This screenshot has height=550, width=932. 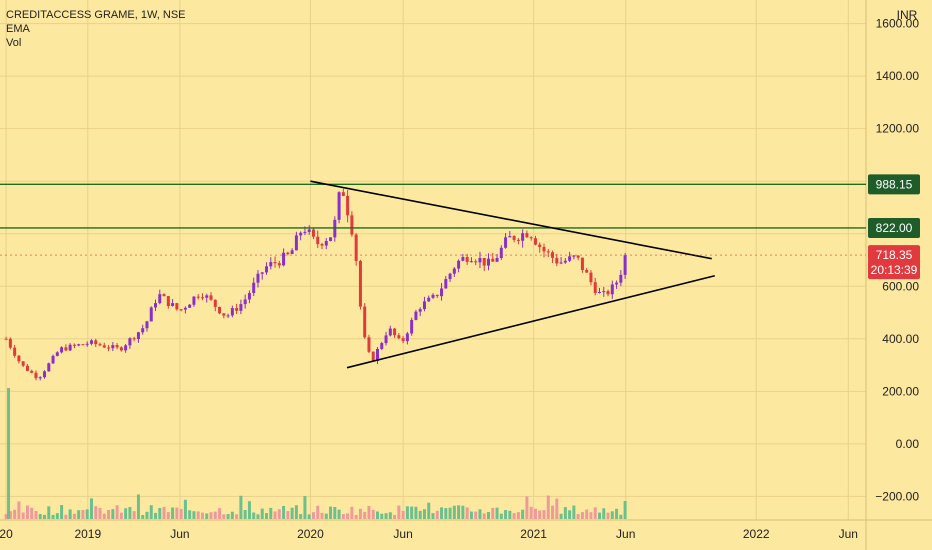 What do you see at coordinates (894, 184) in the screenshot?
I see `resistance-badge-upper: 988.15` at bounding box center [894, 184].